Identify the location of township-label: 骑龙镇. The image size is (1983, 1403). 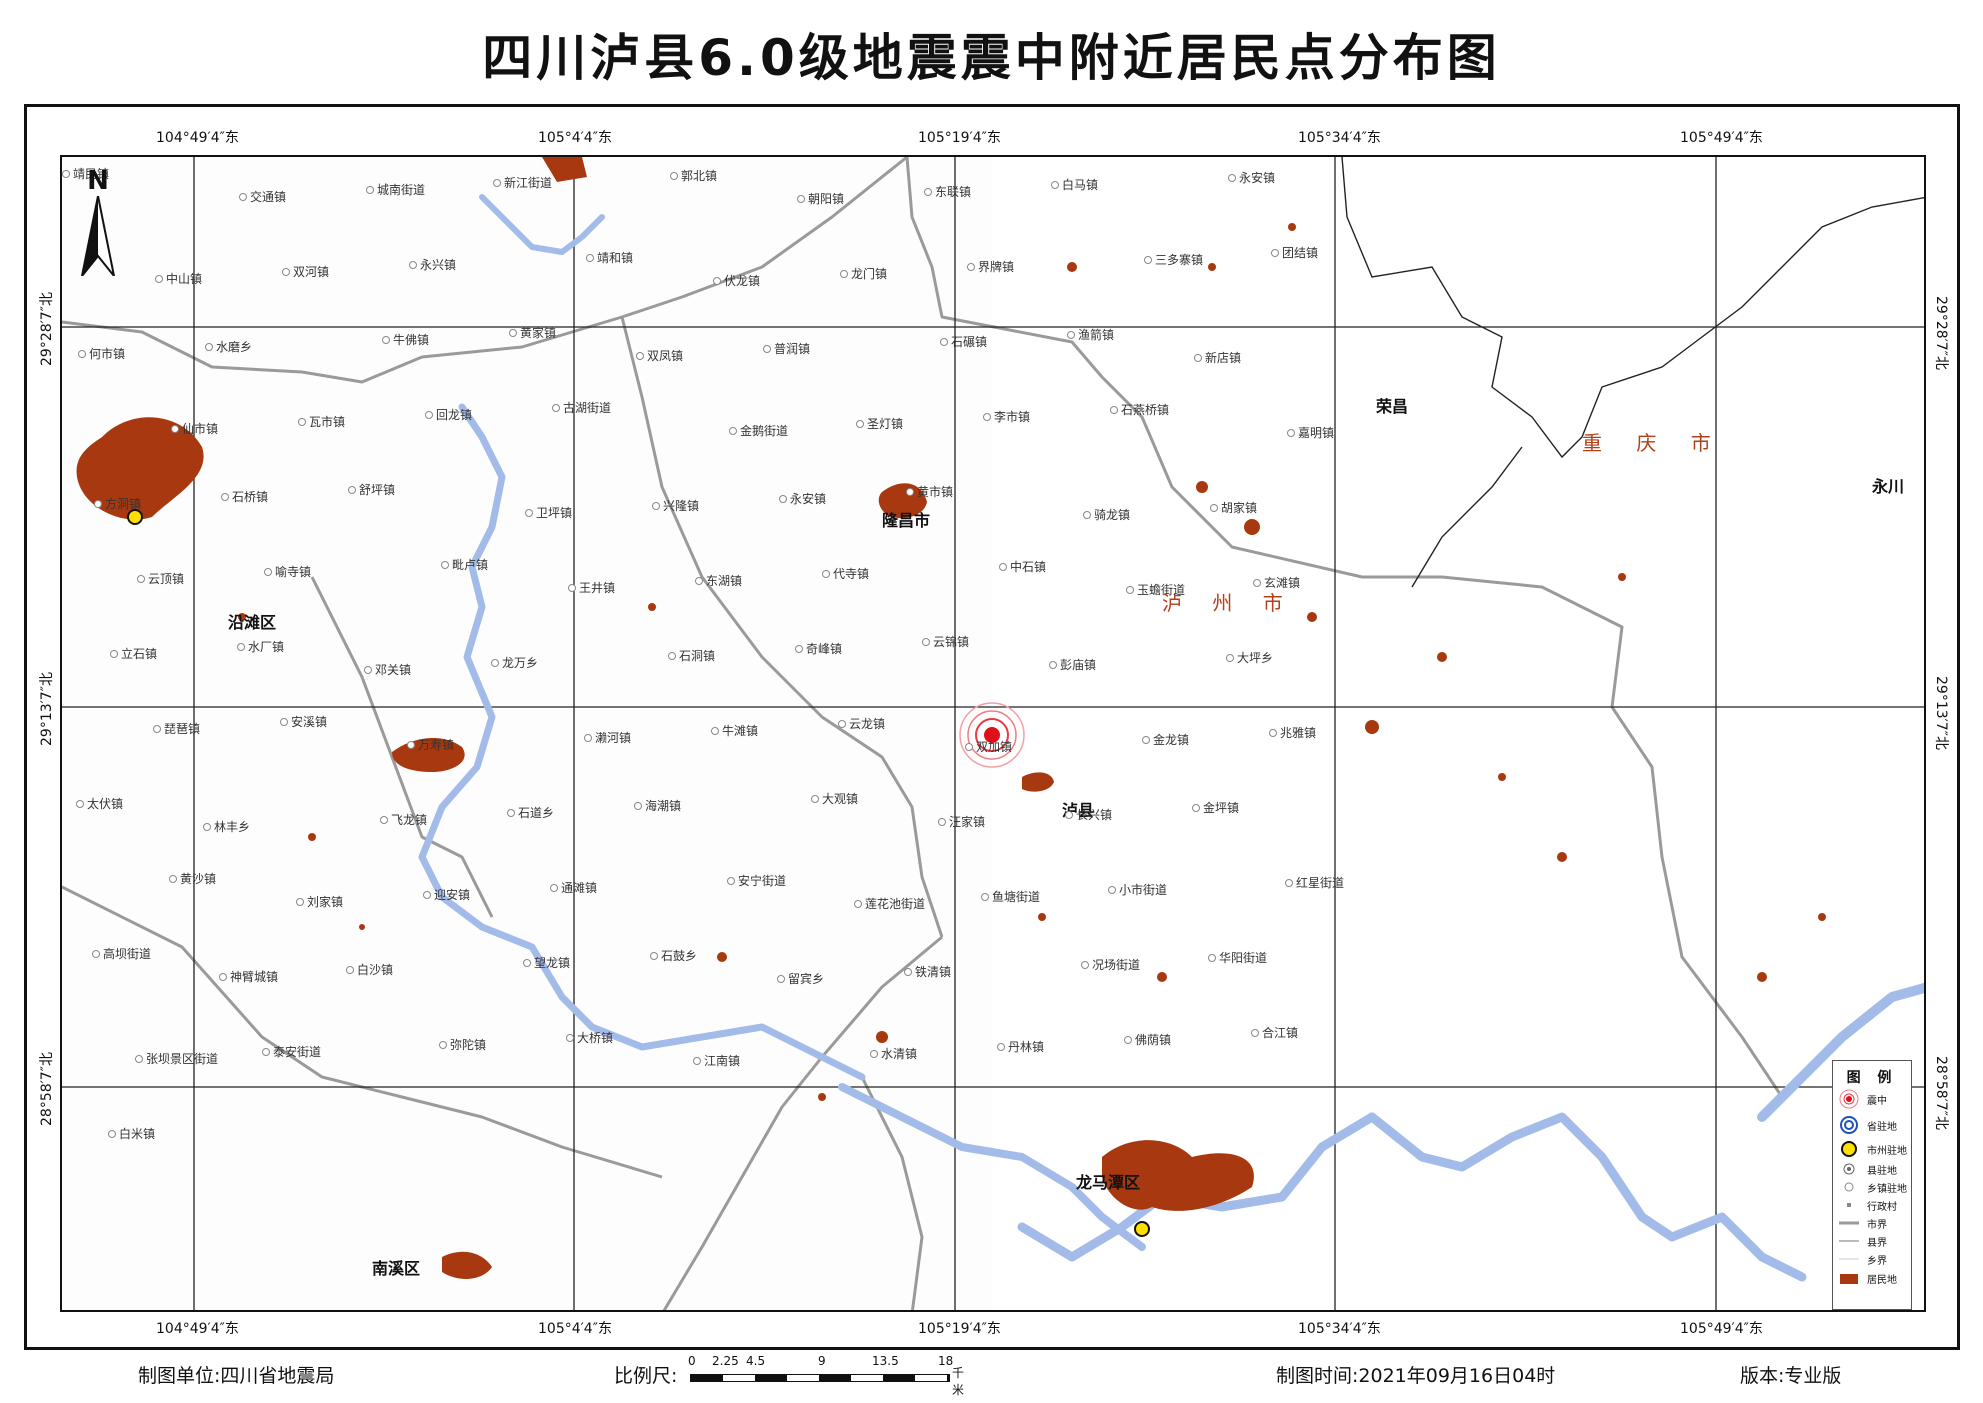
(1106, 514).